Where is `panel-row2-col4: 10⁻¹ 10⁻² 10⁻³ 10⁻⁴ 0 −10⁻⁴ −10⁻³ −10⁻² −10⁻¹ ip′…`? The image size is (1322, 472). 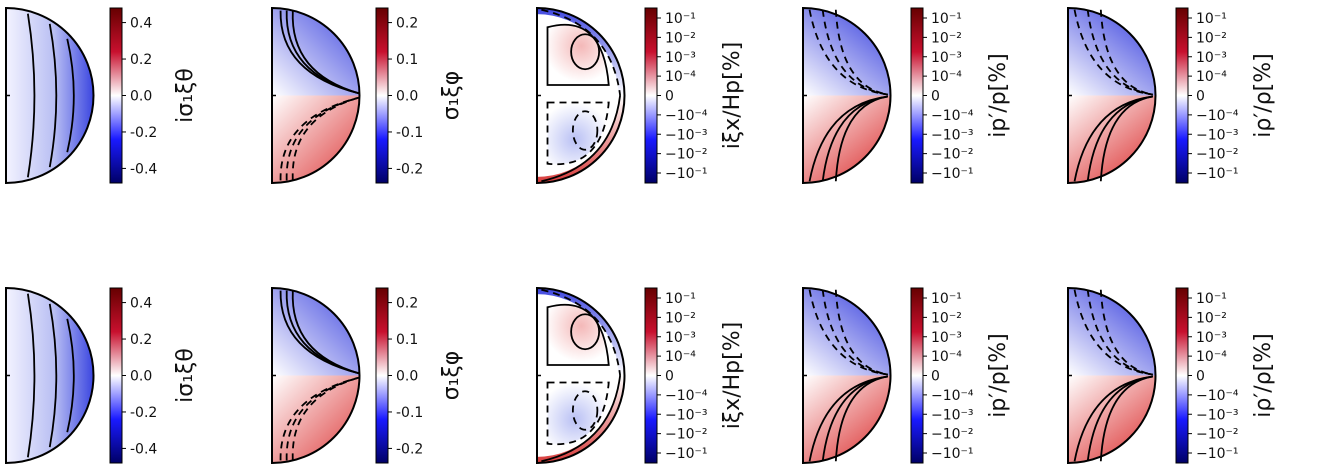
panel-row2-col4: 10⁻¹ 10⁻² 10⁻³ 10⁻⁴ 0 −10⁻⁴ −10⁻³ −10⁻² −10⁻¹ ip′… is located at coordinates (906, 375).